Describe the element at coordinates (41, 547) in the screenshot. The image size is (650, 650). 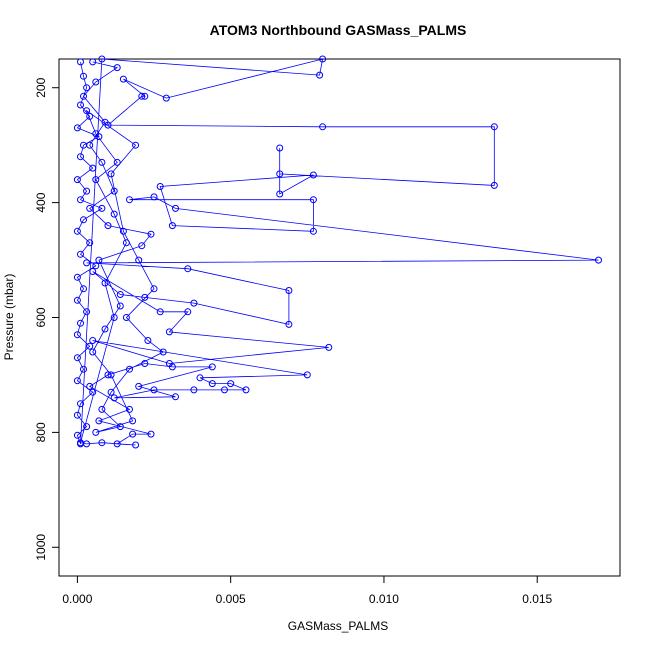
I see `y-tick-label: 1000` at that location.